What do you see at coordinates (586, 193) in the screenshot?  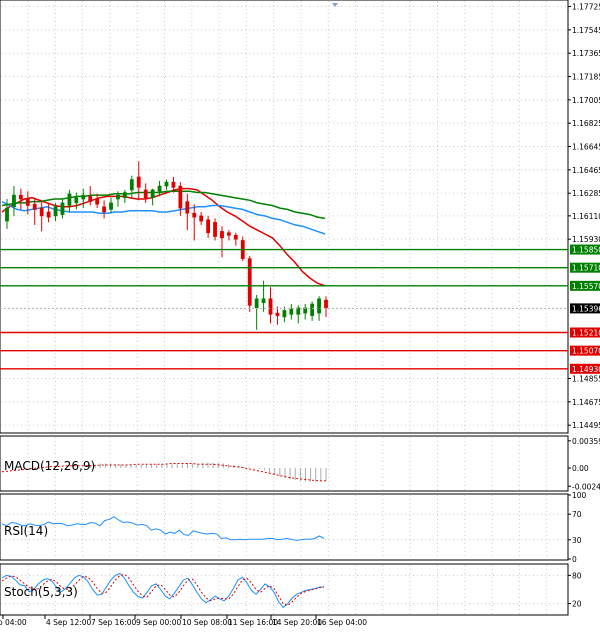 I see `price-tick-label: 1.16285` at bounding box center [586, 193].